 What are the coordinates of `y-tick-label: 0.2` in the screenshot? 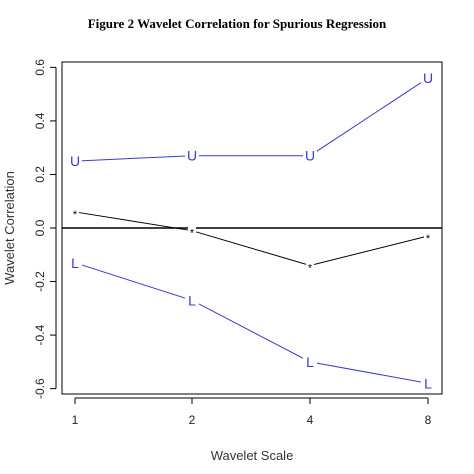 It's located at (40, 174).